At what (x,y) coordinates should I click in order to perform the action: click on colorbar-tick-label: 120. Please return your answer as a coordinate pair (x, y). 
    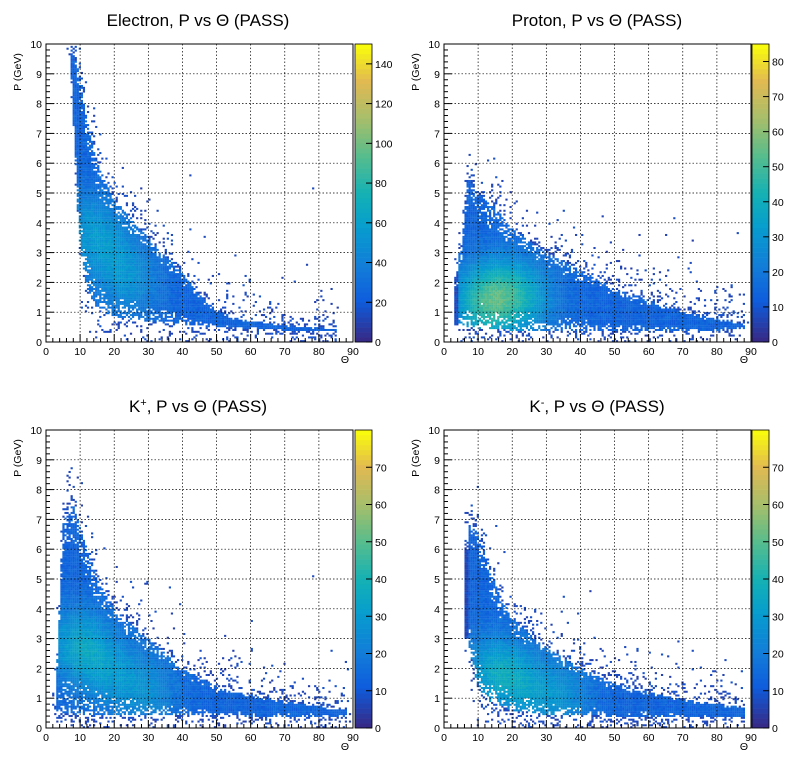
    Looking at the image, I should click on (384, 105).